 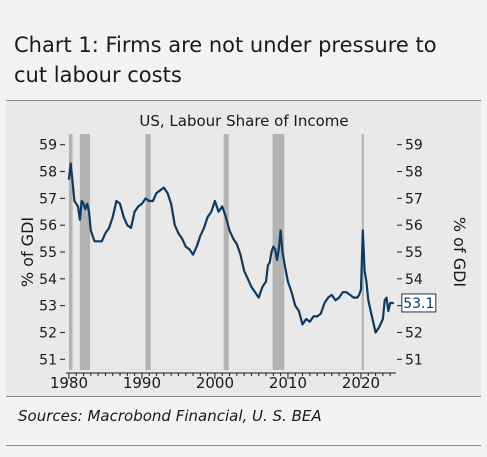 What do you see at coordinates (170, 416) in the screenshot?
I see `source-note: Sources: Macrobond Financial, U. S. BEA` at bounding box center [170, 416].